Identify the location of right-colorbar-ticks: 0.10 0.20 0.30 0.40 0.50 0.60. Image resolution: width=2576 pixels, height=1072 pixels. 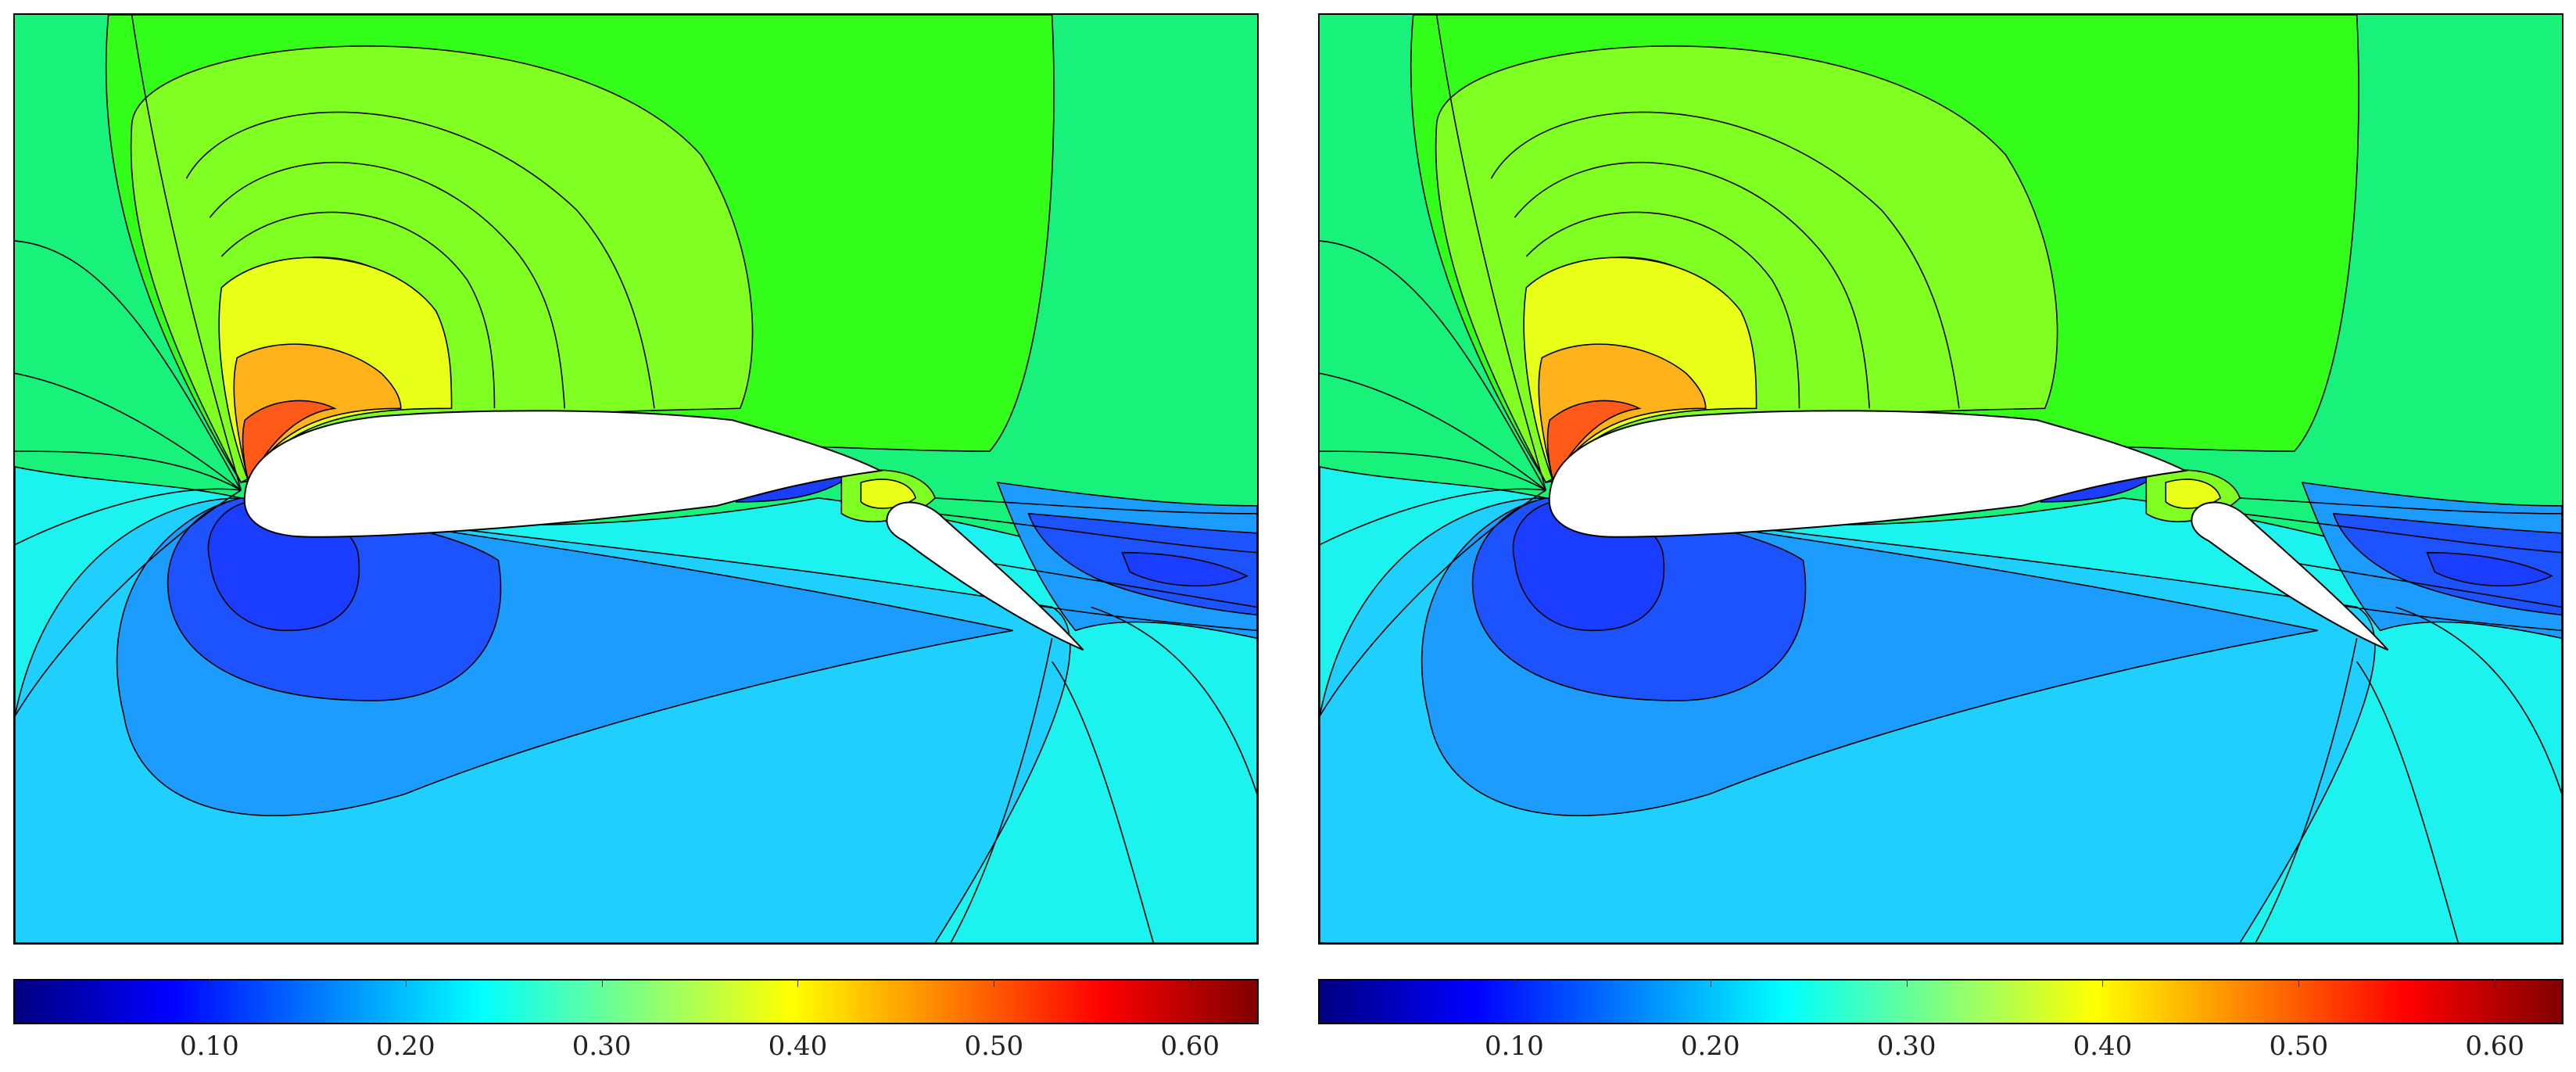
(1941, 1025).